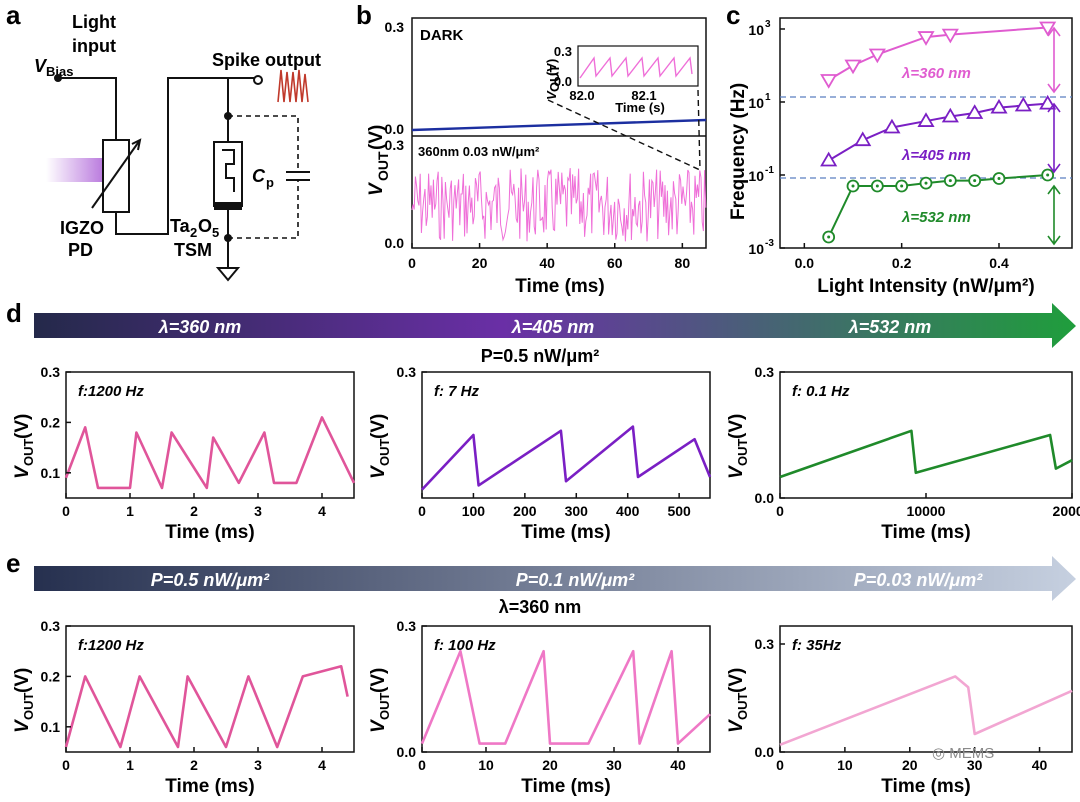 The width and height of the screenshot is (1080, 802). I want to click on d1-ylabel-v: V, so click(22, 472).